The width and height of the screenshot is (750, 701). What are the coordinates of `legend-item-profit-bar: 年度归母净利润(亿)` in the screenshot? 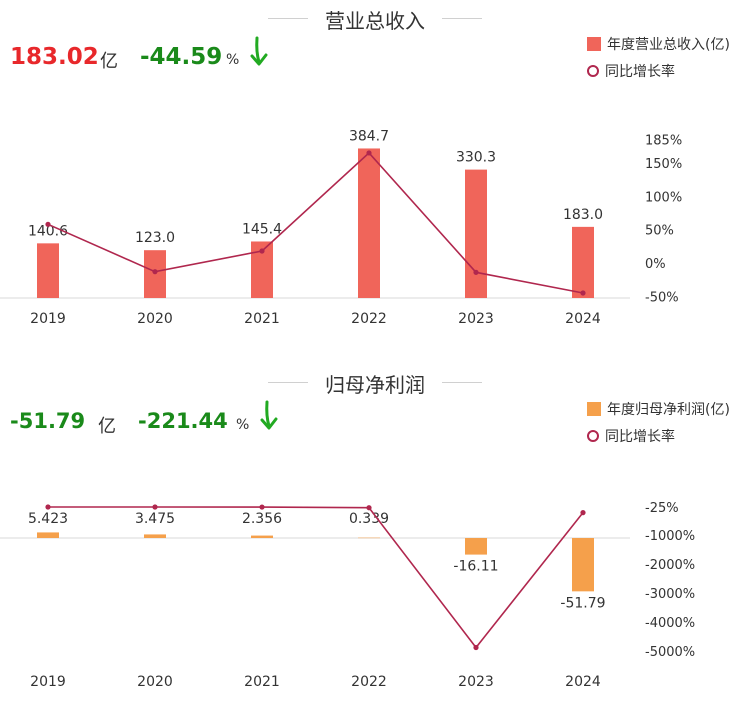 It's located at (658, 409).